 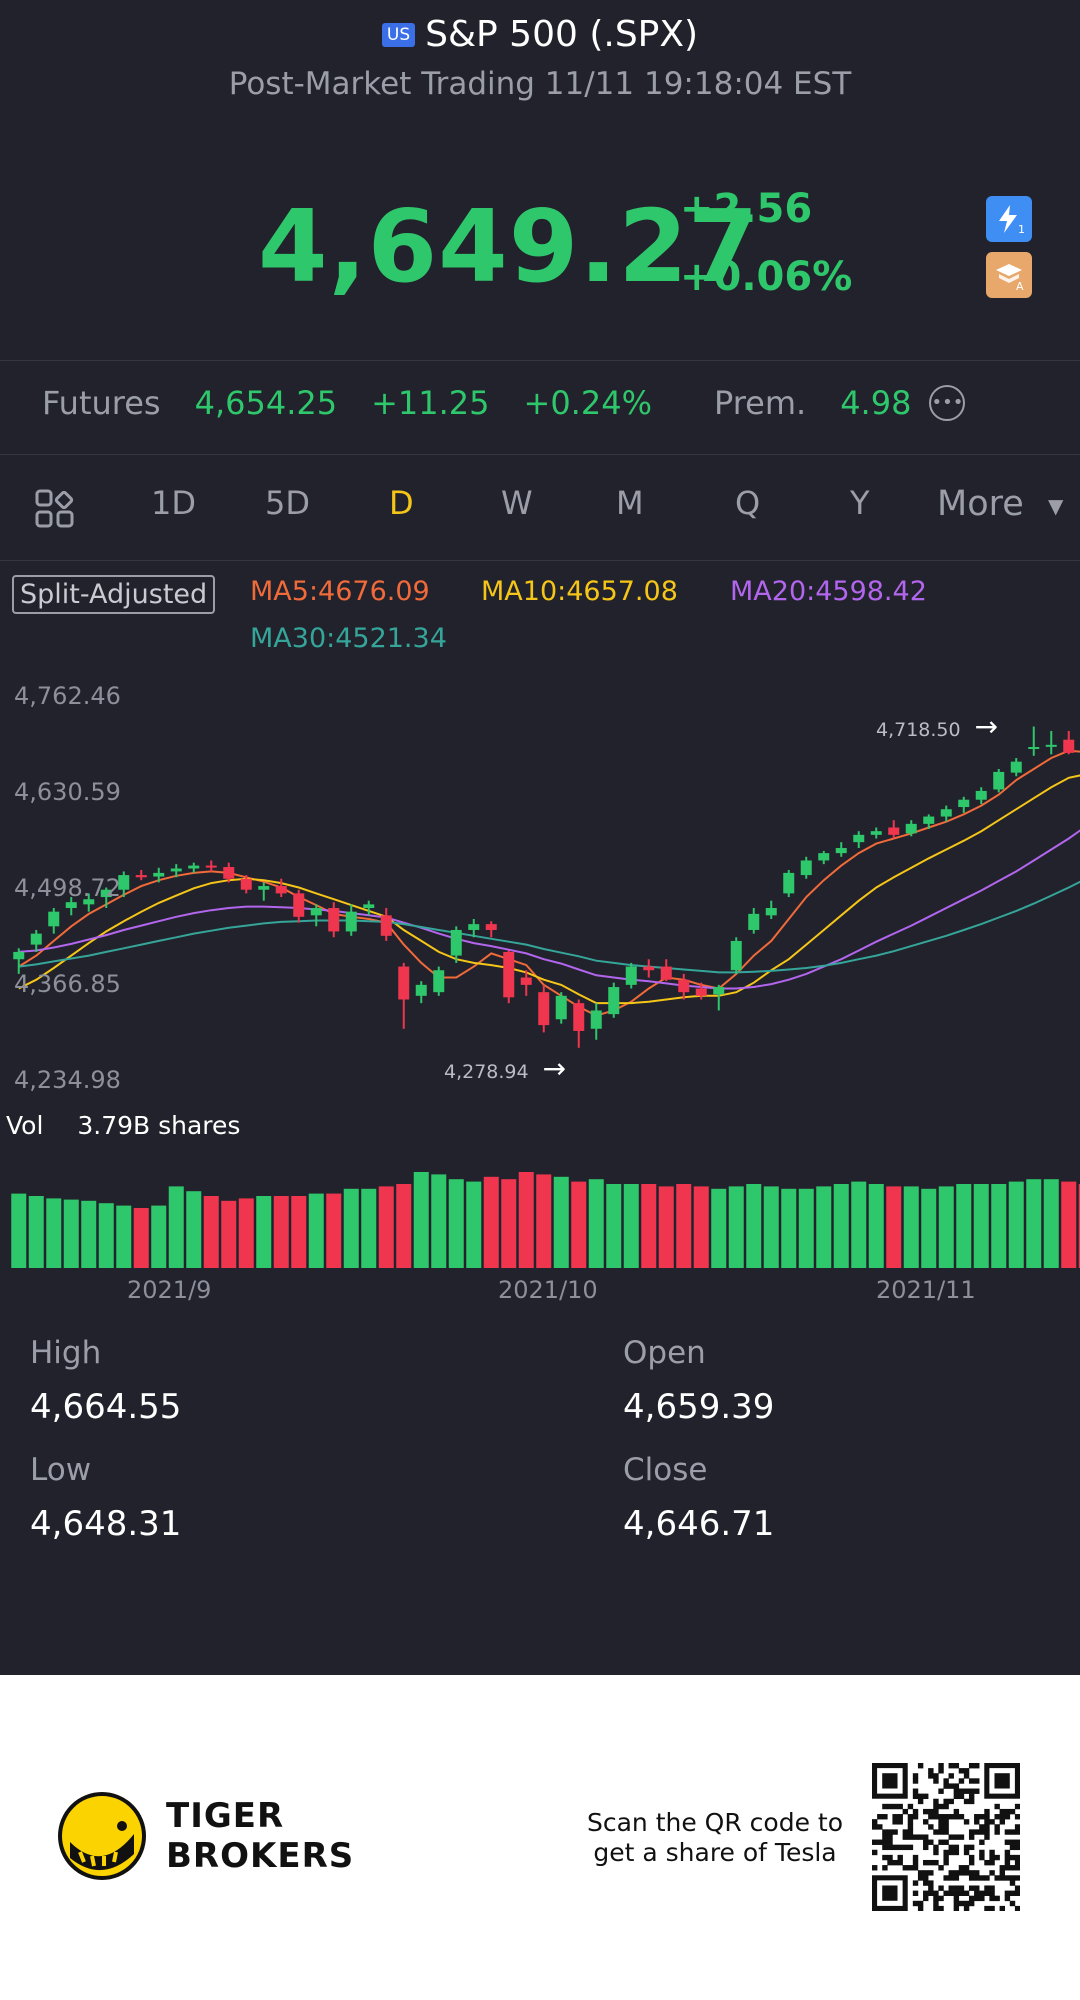 I want to click on chart-layout-icon, so click(x=55, y=513).